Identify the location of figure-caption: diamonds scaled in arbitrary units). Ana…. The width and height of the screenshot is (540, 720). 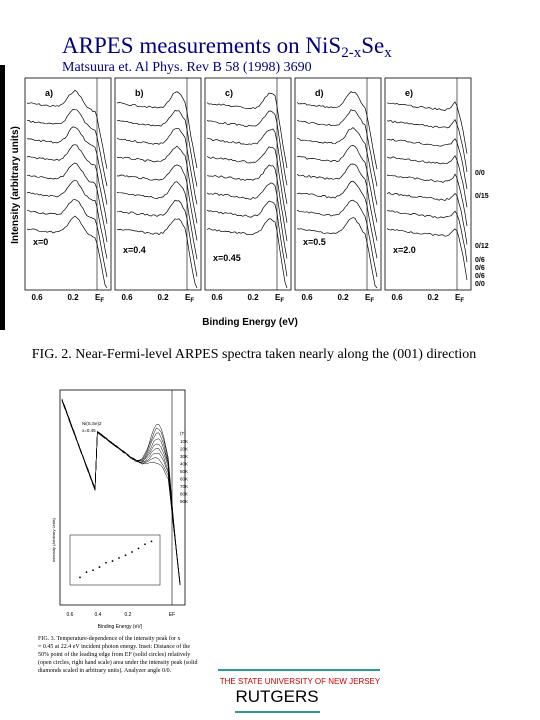
(105, 670).